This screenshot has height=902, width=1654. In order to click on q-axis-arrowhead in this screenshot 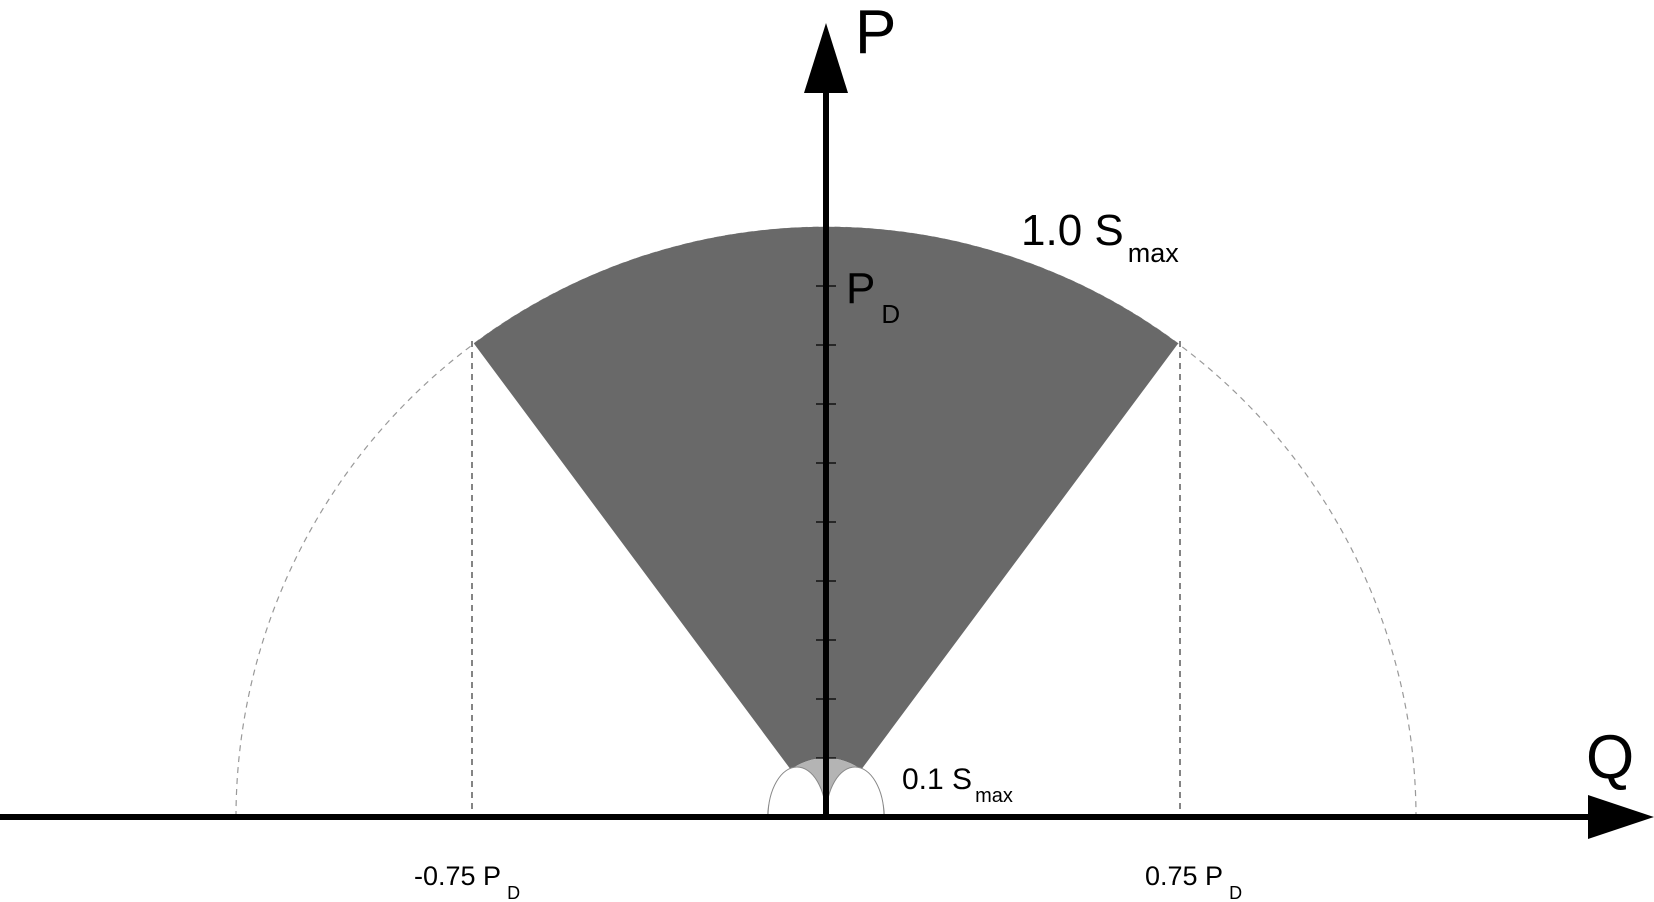, I will do `click(1621, 817)`.